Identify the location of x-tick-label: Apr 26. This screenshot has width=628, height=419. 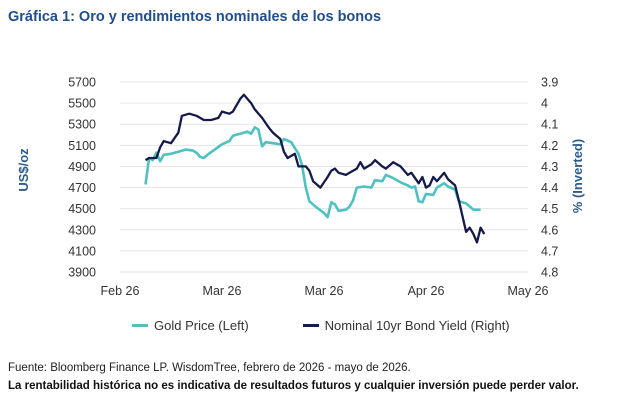
(426, 291).